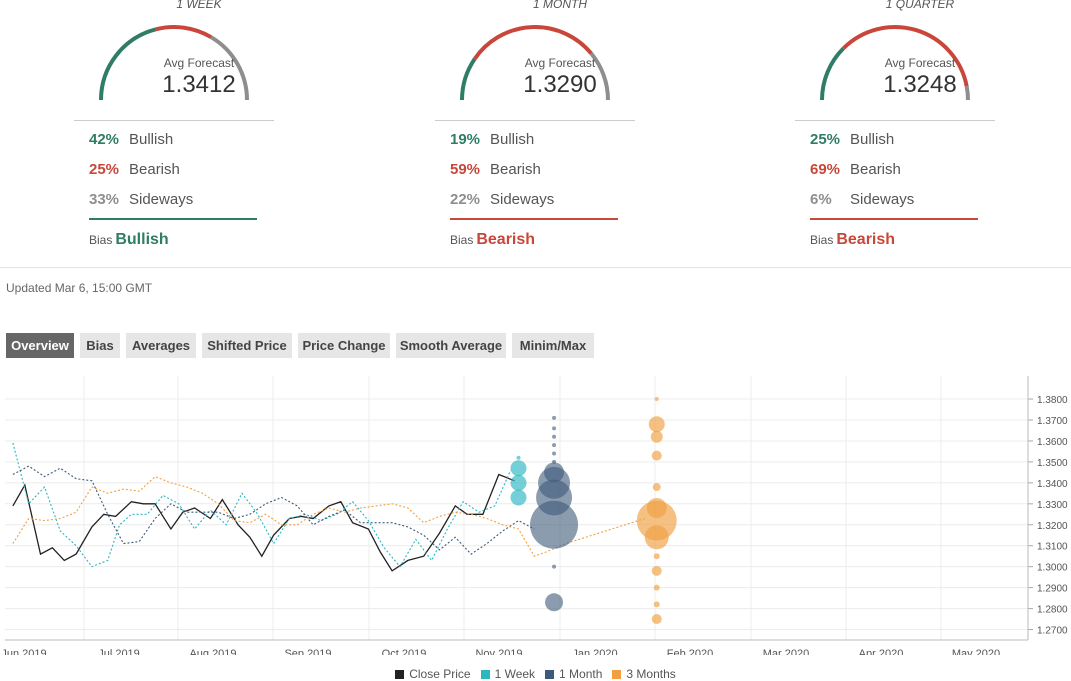 Image resolution: width=1071 pixels, height=681 pixels. I want to click on bullish-row: 42% Bullish, so click(131, 141).